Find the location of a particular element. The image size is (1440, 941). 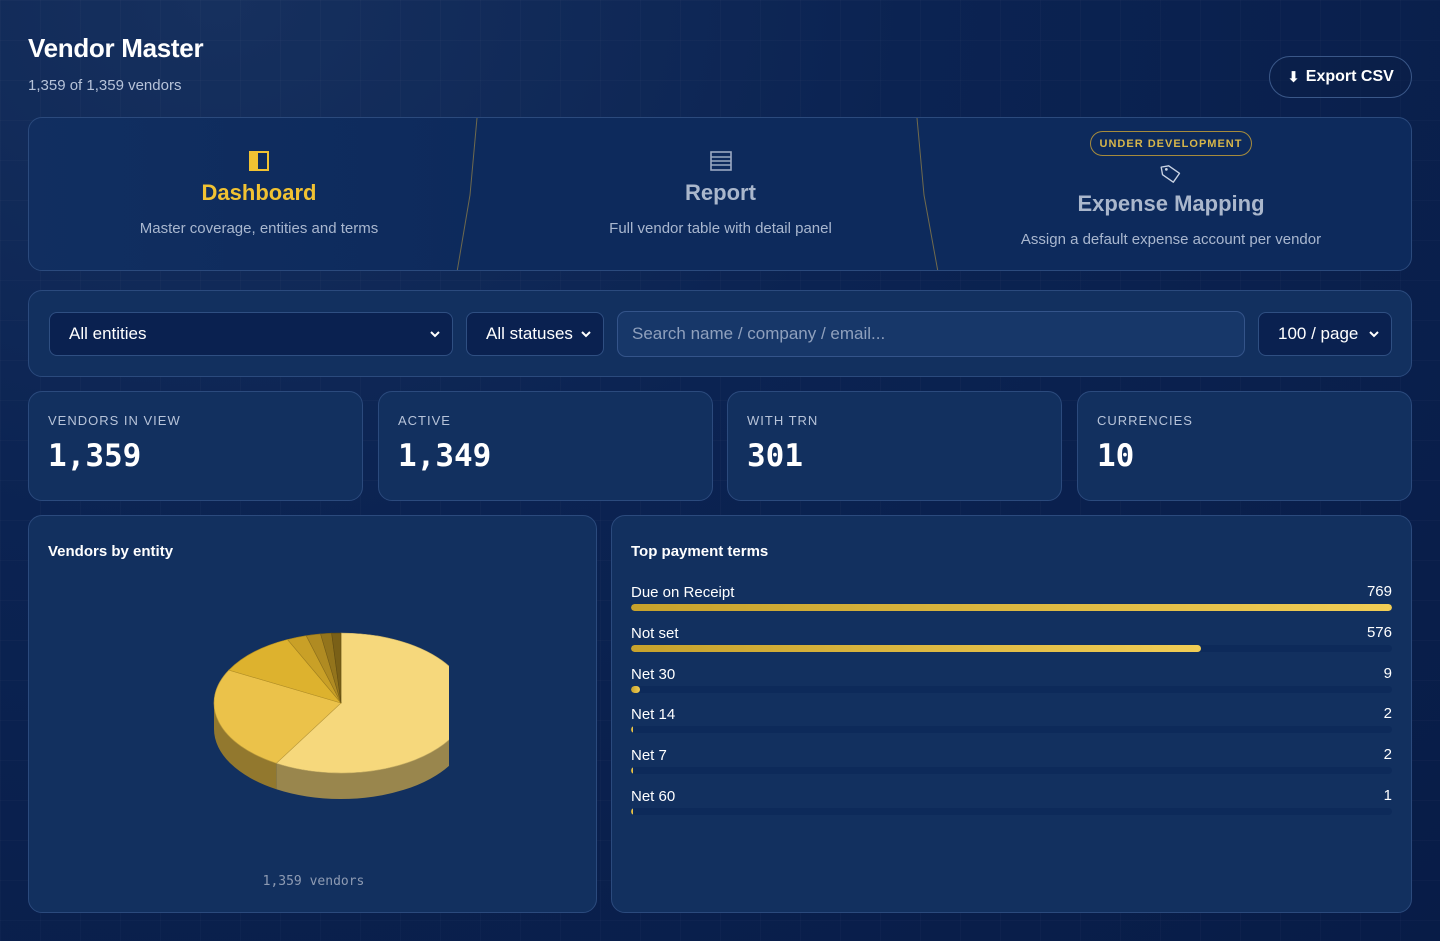

stat-with-trn: WITH TRN 301 is located at coordinates (894, 446).